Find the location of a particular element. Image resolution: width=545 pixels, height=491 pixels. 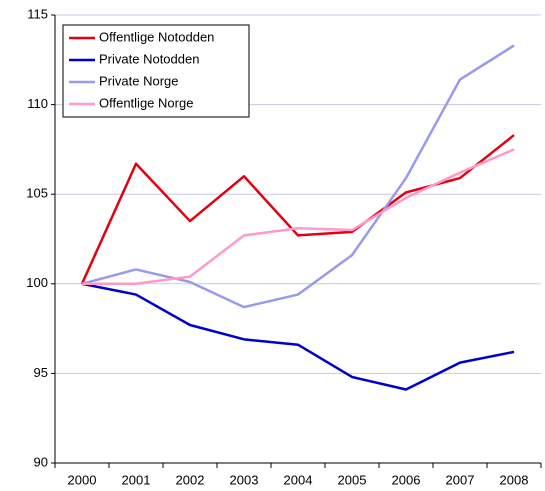

y-tick-label: 105 is located at coordinates (37, 193).